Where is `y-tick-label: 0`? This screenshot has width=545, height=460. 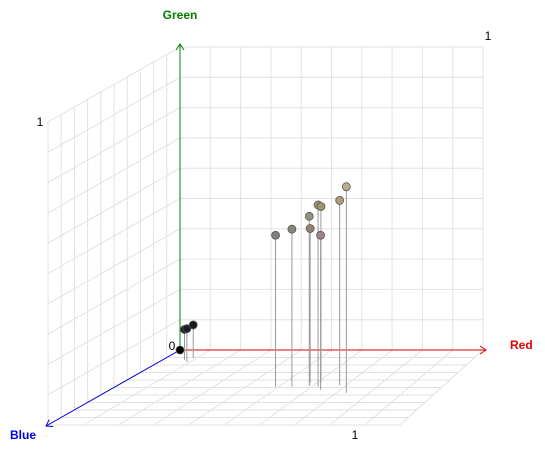 y-tick-label: 0 is located at coordinates (172, 346).